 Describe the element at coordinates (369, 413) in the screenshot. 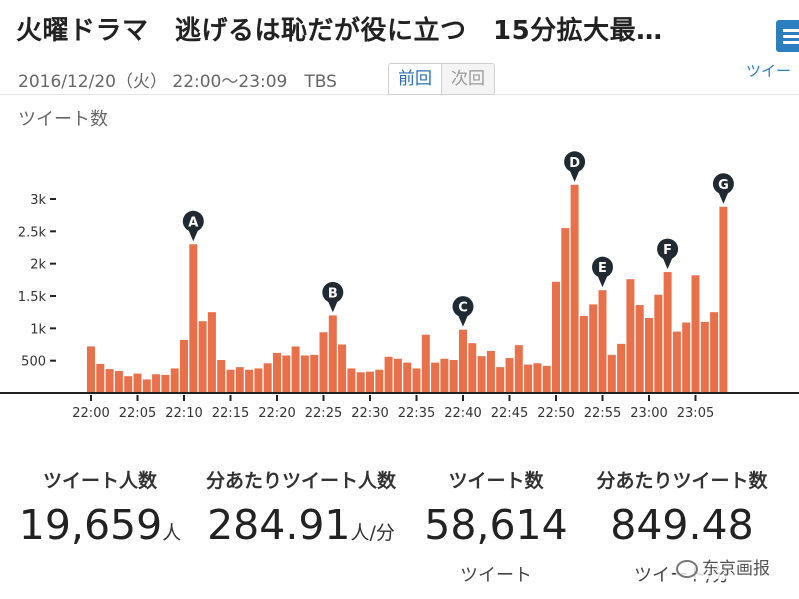

I see `x-tick-label: 22:30` at that location.